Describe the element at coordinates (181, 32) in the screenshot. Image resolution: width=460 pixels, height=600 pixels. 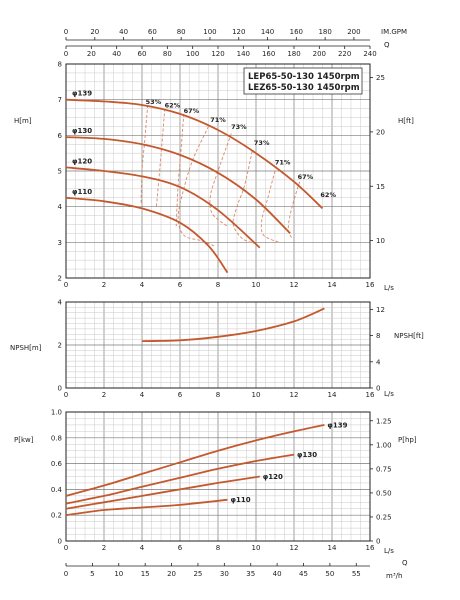
I see `gpm-tick-label: 80` at that location.